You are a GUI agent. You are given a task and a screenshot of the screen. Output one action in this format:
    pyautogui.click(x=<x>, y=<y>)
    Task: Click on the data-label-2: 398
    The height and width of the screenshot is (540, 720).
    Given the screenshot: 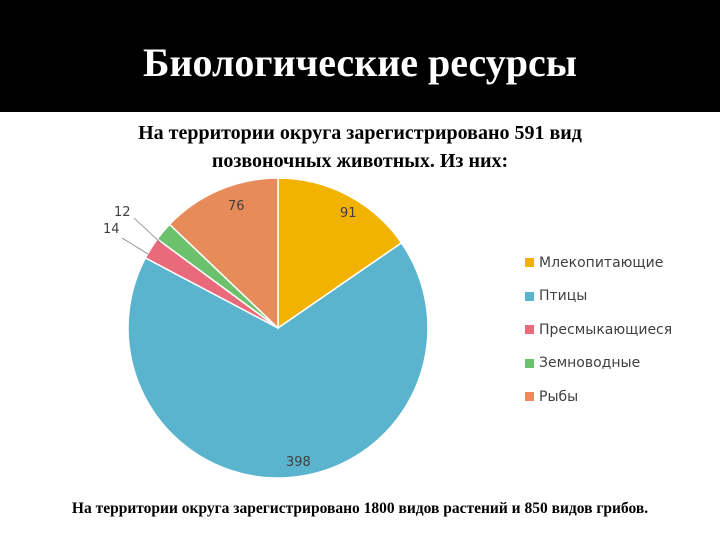 What is the action you would take?
    pyautogui.click(x=298, y=462)
    